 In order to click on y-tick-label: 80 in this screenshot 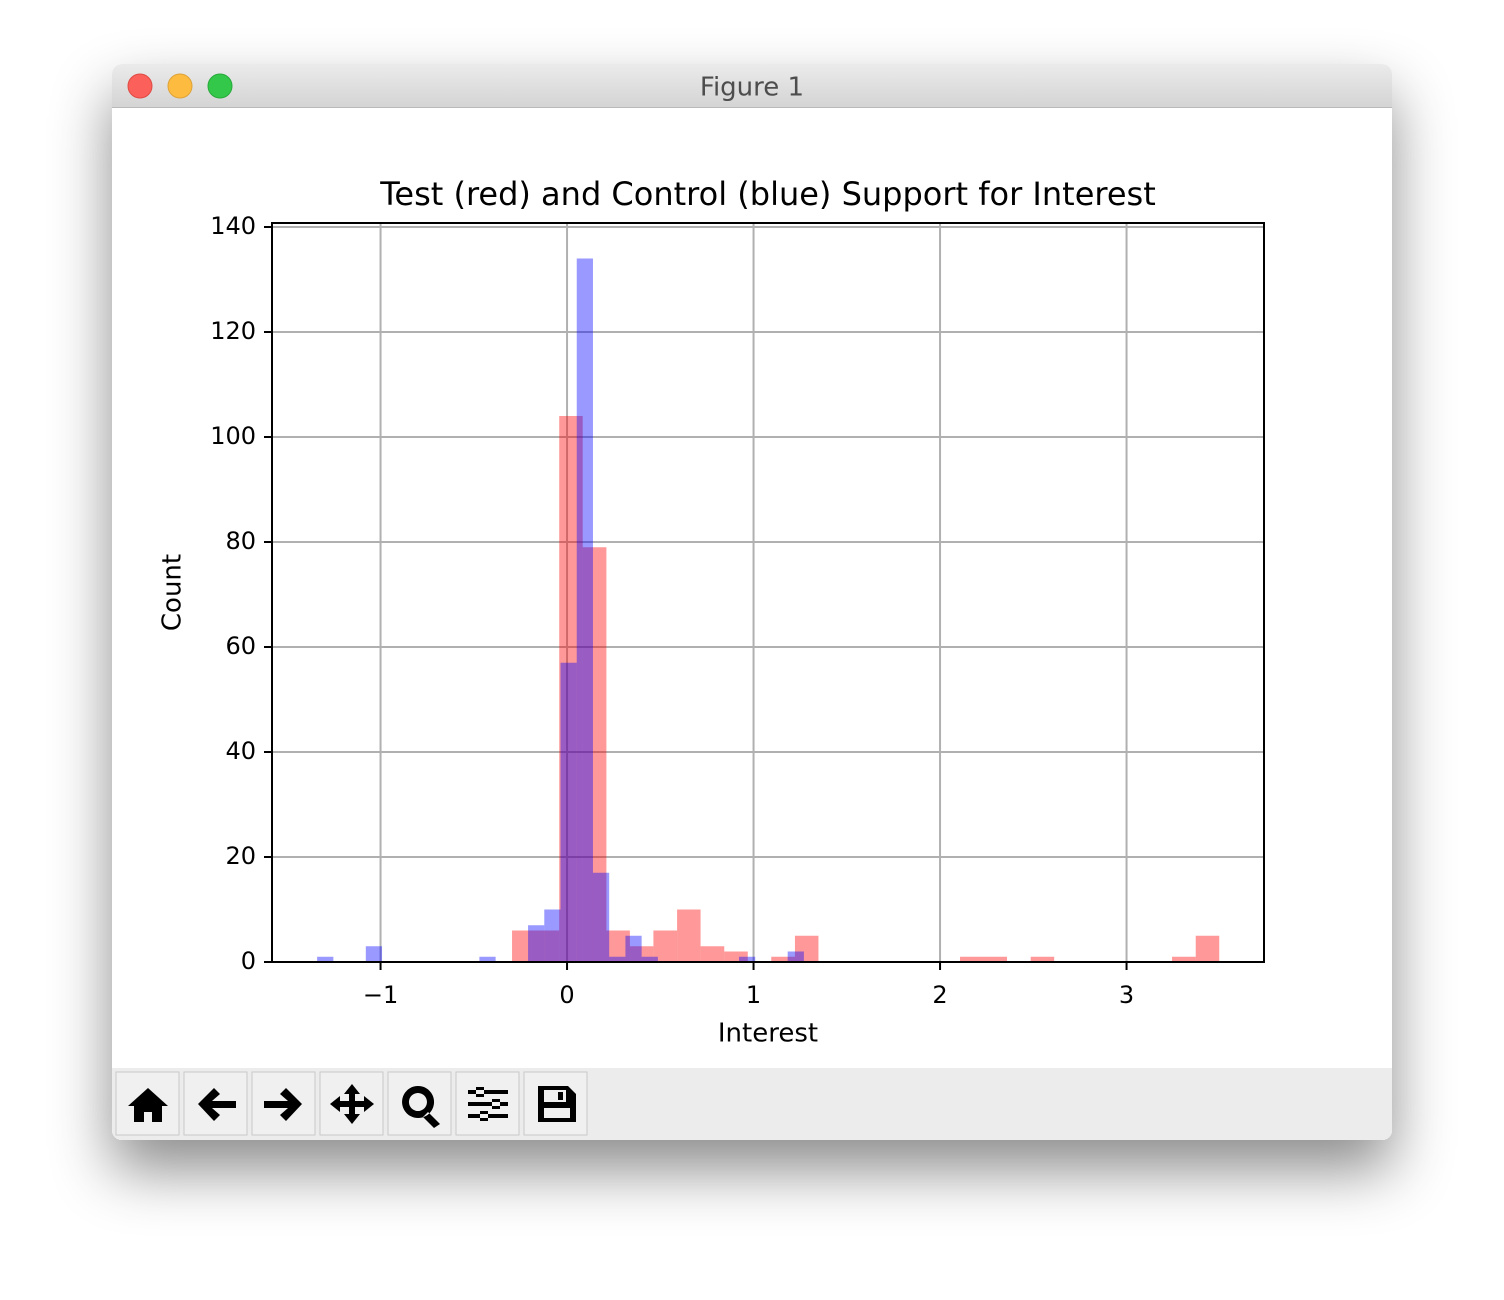, I will do `click(240, 541)`.